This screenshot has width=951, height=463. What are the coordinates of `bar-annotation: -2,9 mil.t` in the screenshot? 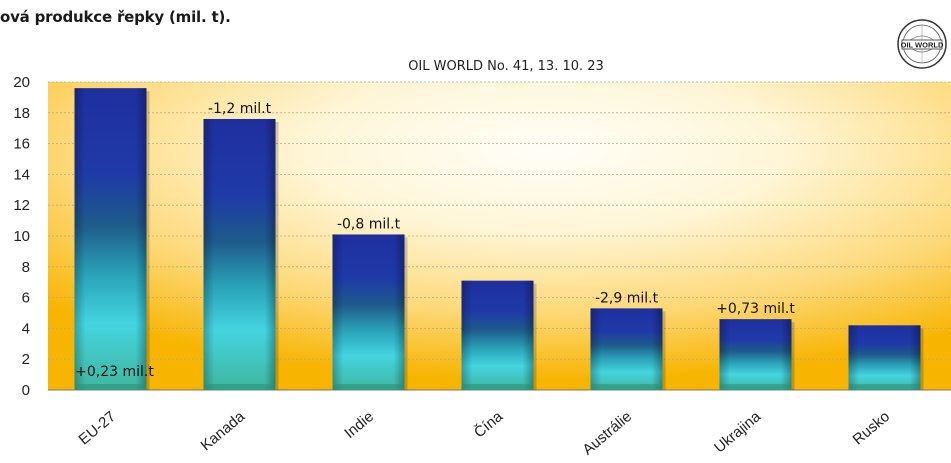 It's located at (627, 298).